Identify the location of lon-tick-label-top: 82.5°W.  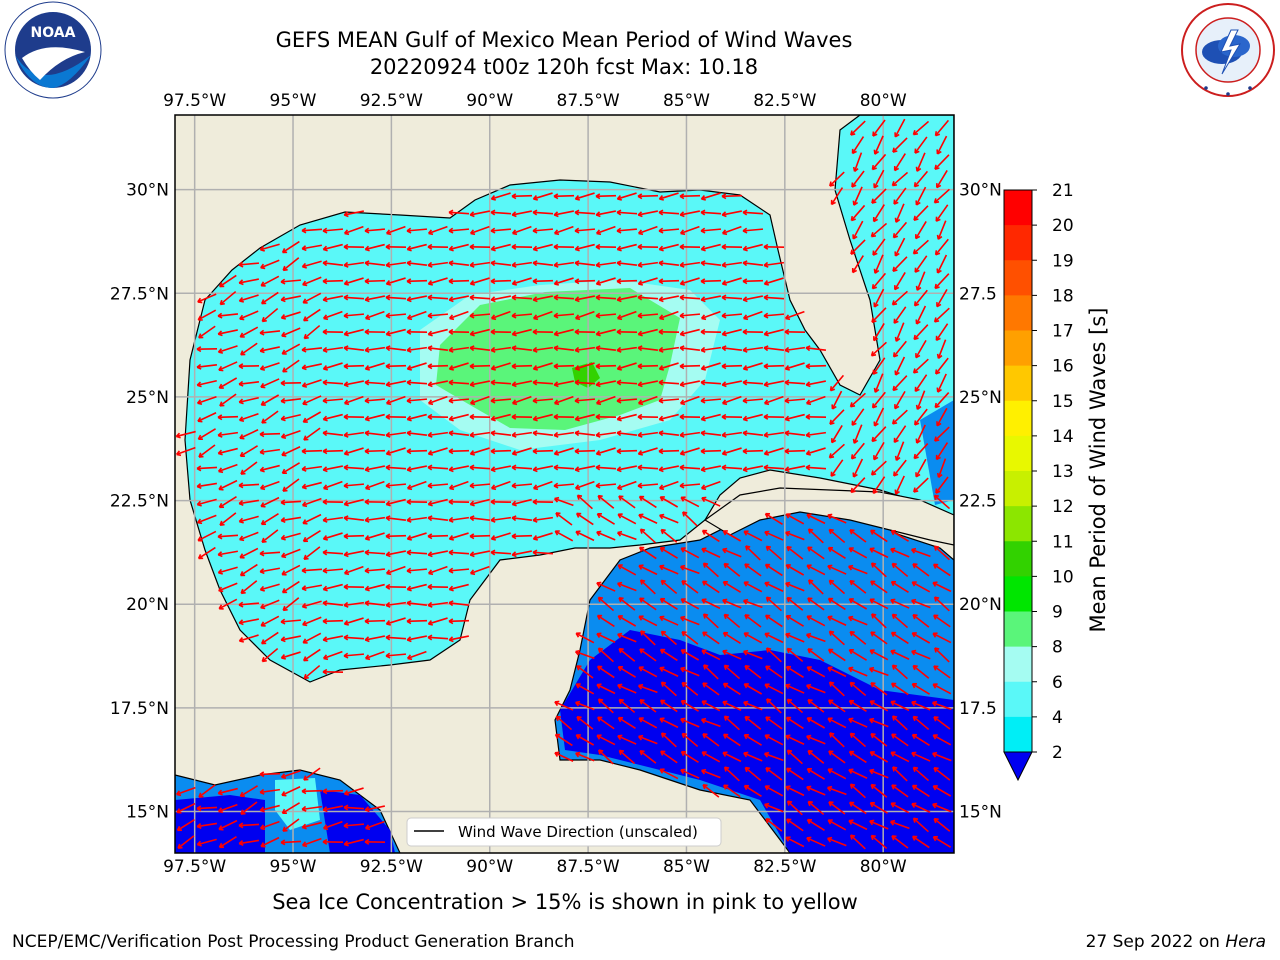
(784, 101).